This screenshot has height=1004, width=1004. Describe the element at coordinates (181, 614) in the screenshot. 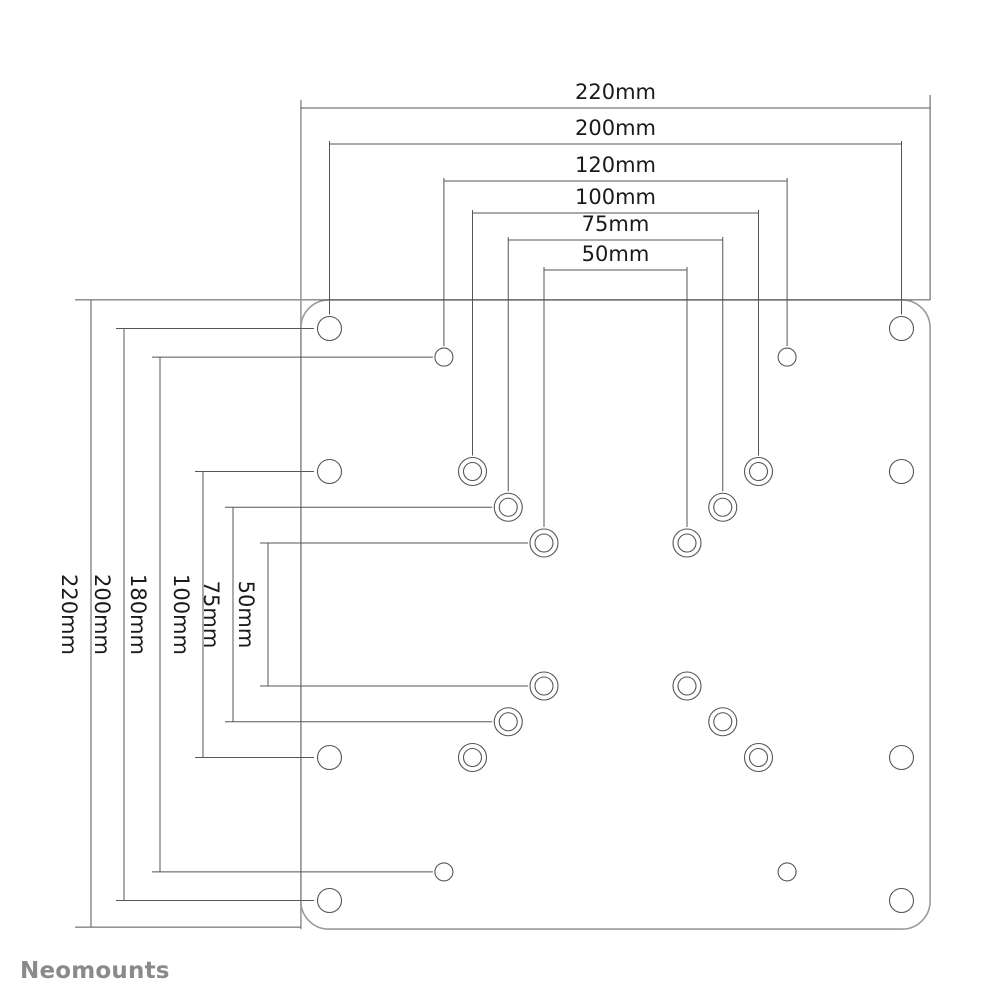

I see `dimension-label-v-100: 100mm` at that location.